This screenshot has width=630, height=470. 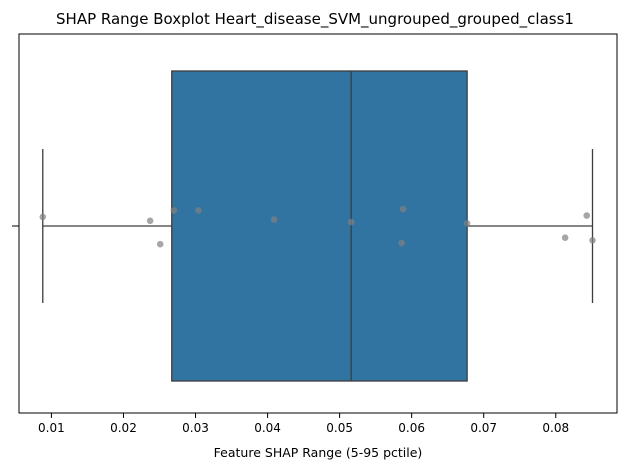 What do you see at coordinates (339, 428) in the screenshot?
I see `x-tick-label: 0.05` at bounding box center [339, 428].